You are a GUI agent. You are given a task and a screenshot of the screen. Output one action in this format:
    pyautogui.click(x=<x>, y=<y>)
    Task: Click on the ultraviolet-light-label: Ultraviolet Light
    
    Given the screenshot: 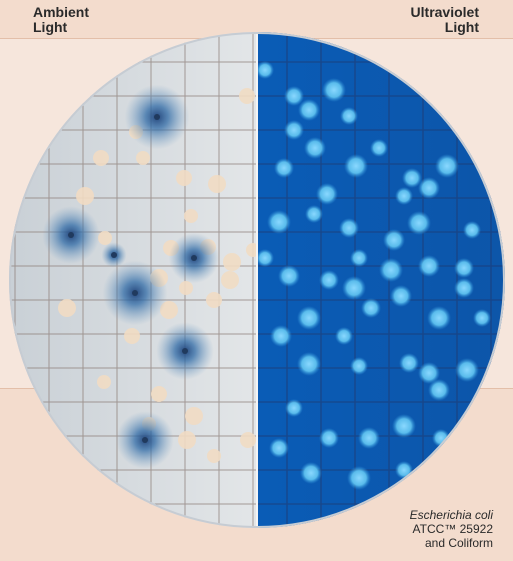 What is the action you would take?
    pyautogui.click(x=444, y=19)
    